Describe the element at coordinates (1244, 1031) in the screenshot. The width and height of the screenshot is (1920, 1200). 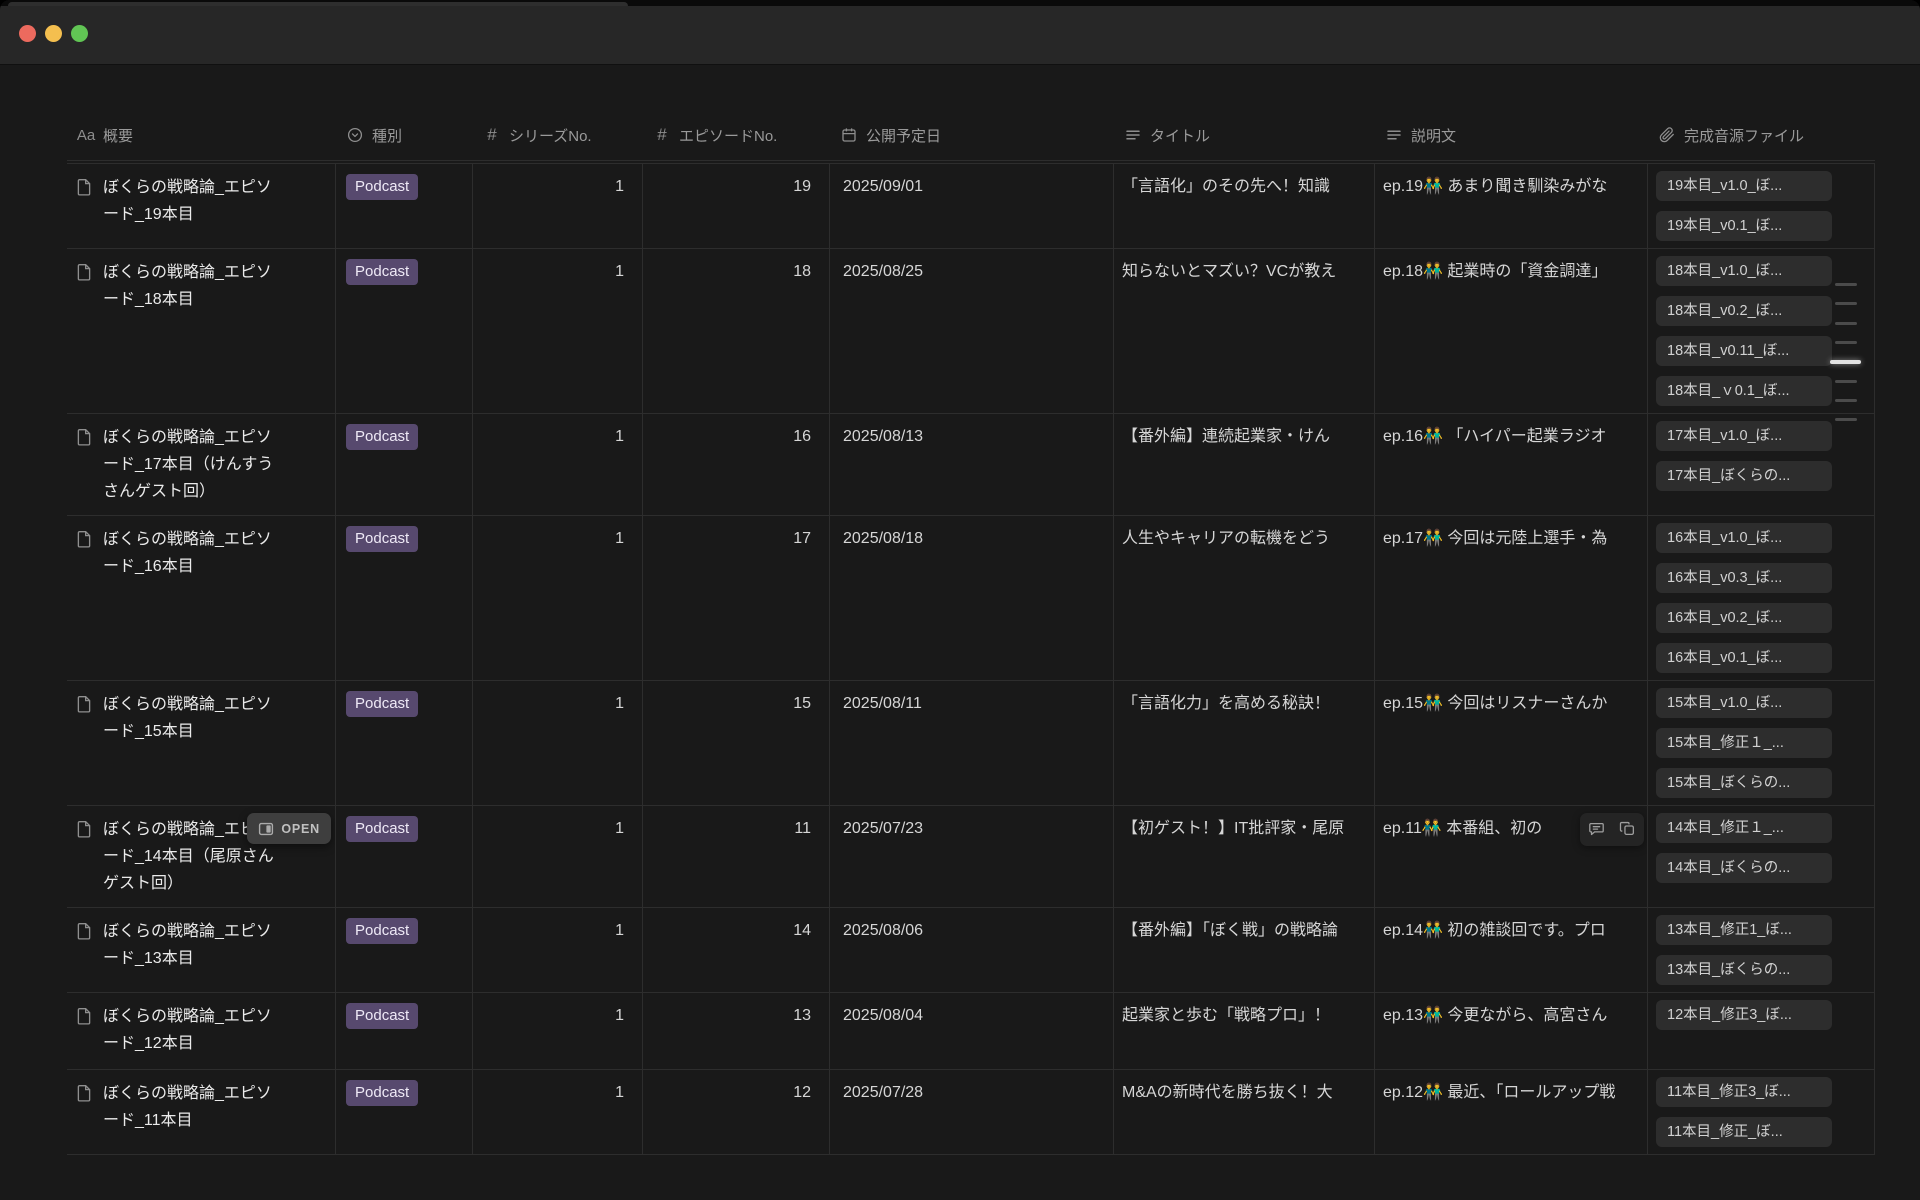
I see `cell-title: 起業家と歩む「戦略プロ」！` at that location.